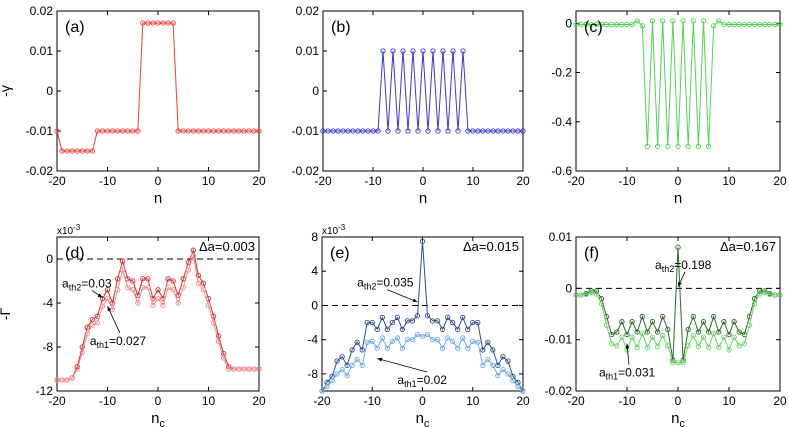  I want to click on series-a_th2, so click(678, 303).